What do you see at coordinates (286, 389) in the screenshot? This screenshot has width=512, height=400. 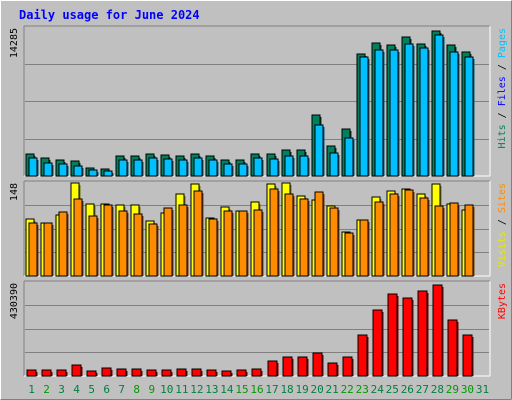 I see `x-tick-label: 18` at bounding box center [286, 389].